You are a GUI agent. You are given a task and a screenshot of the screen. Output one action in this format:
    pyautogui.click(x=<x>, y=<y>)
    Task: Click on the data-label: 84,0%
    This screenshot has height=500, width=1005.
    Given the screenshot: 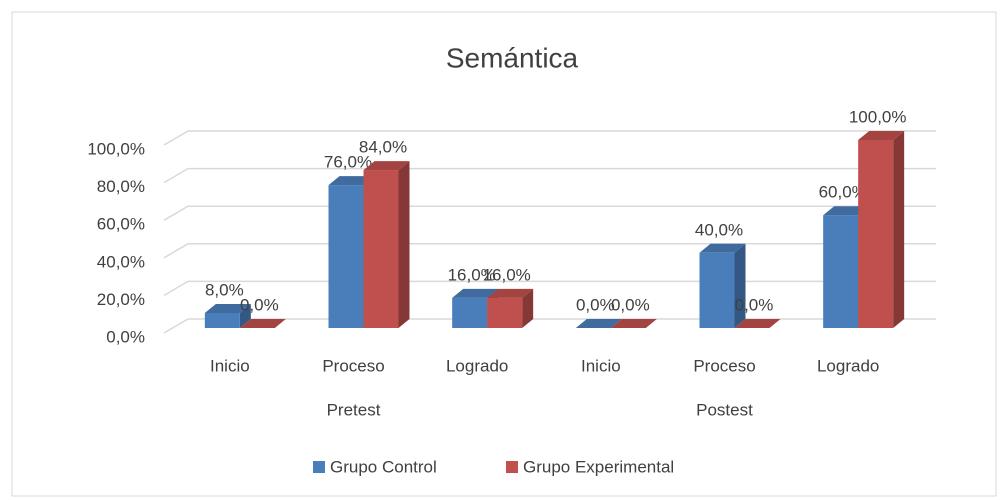 What is the action you would take?
    pyautogui.click(x=383, y=147)
    